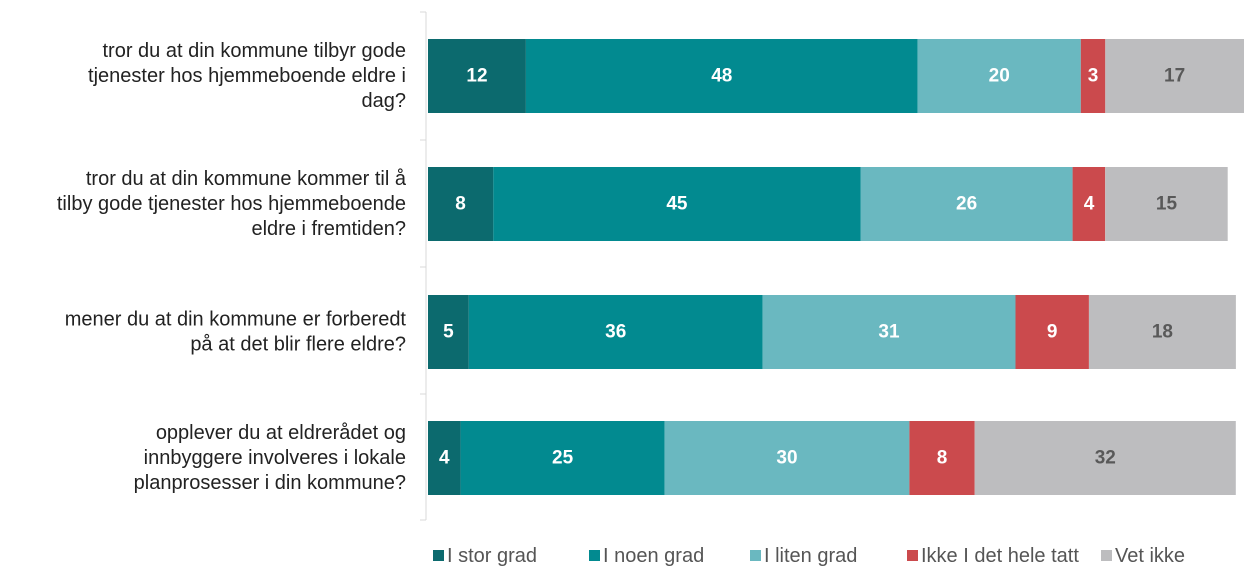  Describe the element at coordinates (492, 556) in the screenshot. I see `legend-label: I stor grad` at that location.